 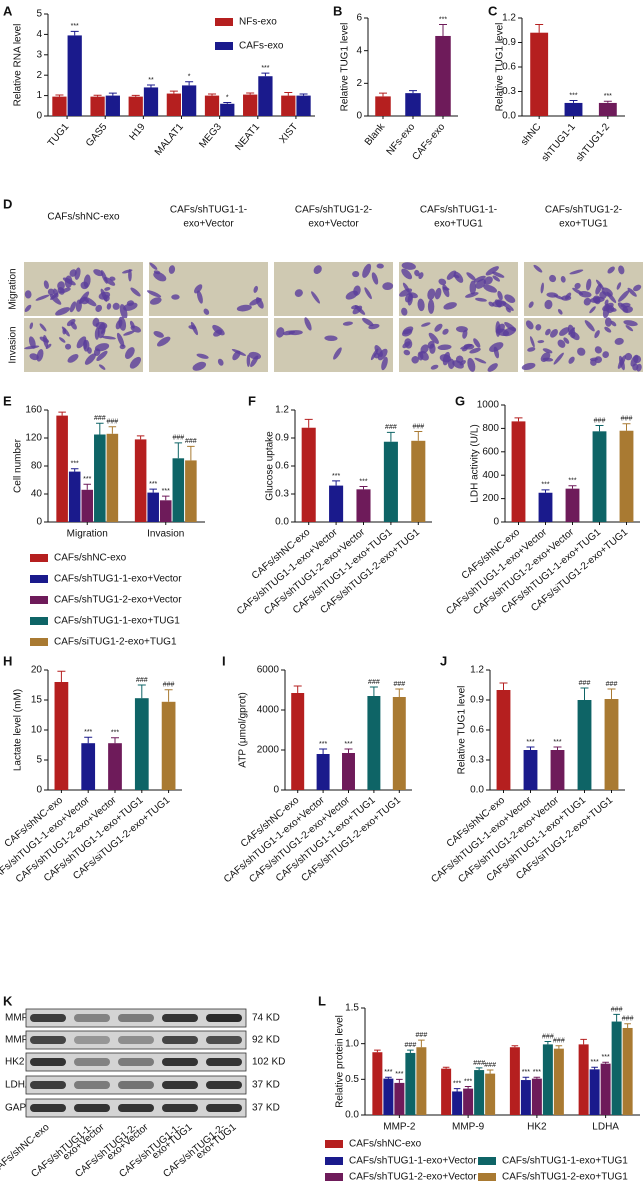 What do you see at coordinates (39, 95) in the screenshot?
I see `y-tick-label: 1` at bounding box center [39, 95].